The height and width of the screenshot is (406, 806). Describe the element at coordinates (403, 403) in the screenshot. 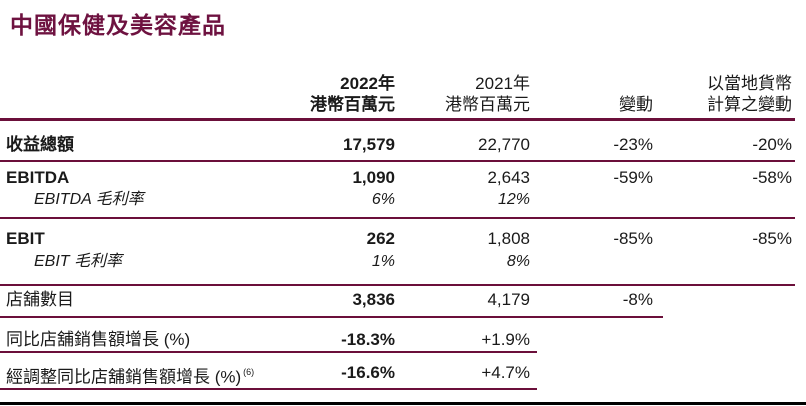

I see `page-bottom-border` at that location.